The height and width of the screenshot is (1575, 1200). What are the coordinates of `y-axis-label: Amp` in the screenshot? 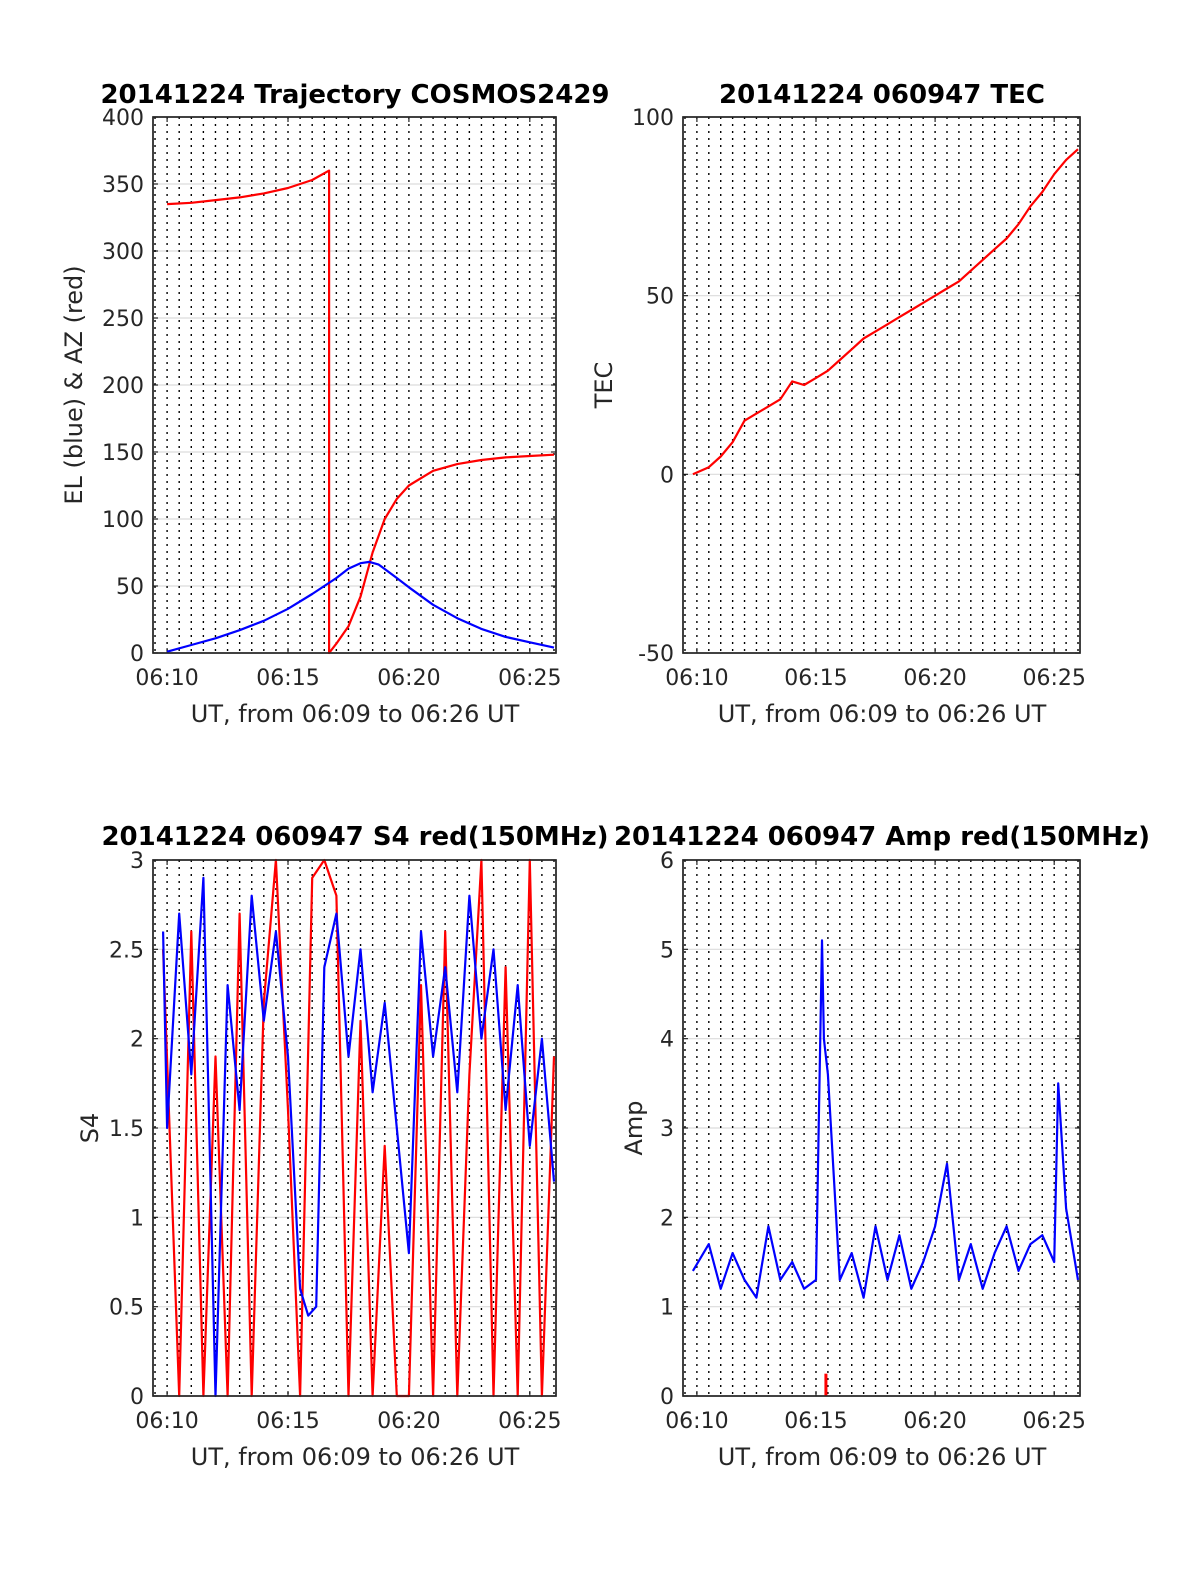 It's located at (634, 1127).